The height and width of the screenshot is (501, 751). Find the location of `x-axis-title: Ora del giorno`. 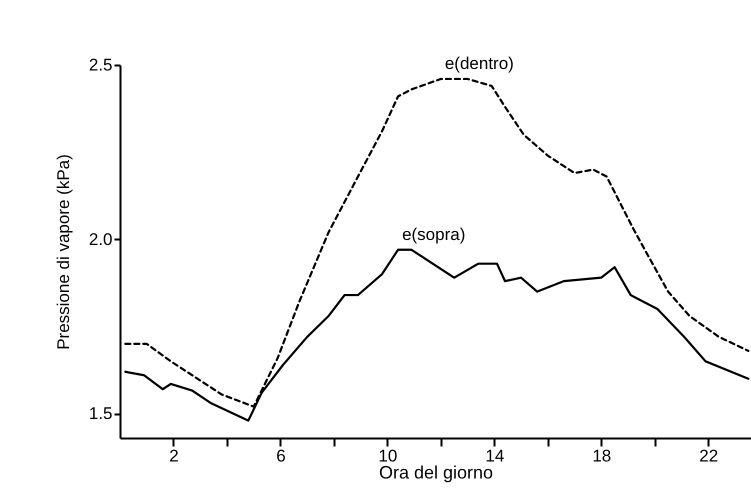

x-axis-title: Ora del giorno is located at coordinates (436, 472).